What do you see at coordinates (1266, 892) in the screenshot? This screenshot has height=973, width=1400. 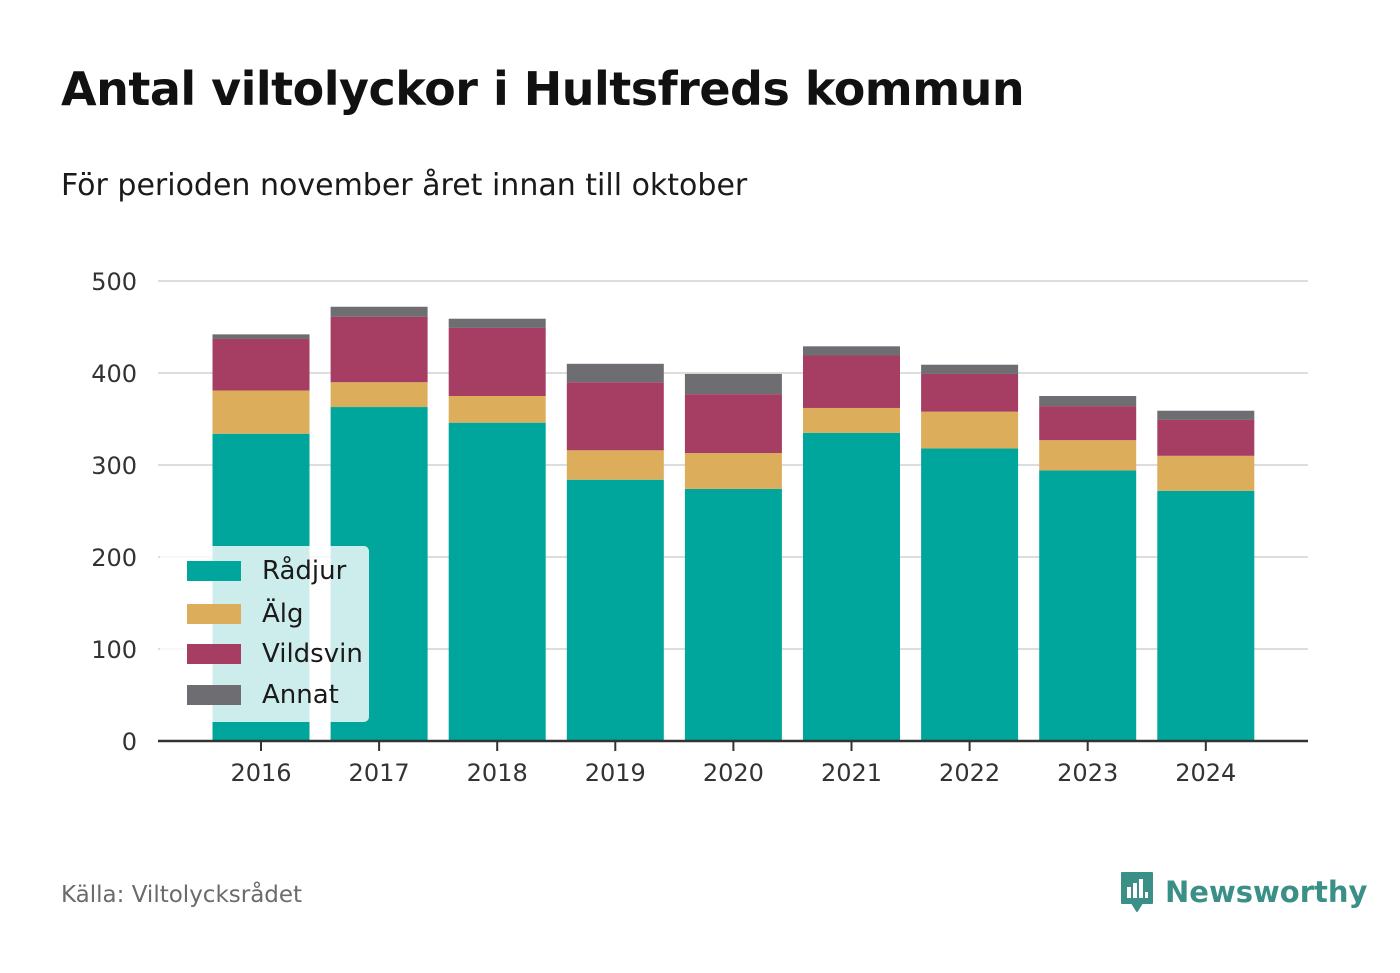 I see `brand-name: Newsworthy` at bounding box center [1266, 892].